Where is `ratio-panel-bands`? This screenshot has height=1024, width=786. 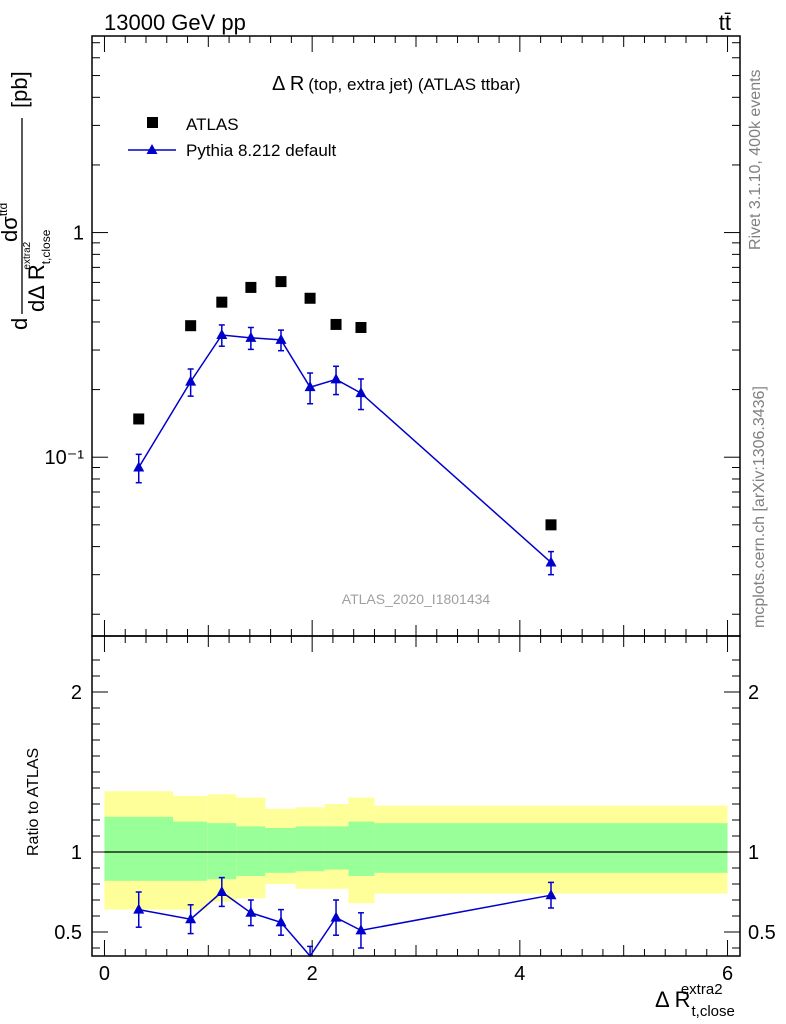
ratio-panel-bands is located at coordinates (416, 850).